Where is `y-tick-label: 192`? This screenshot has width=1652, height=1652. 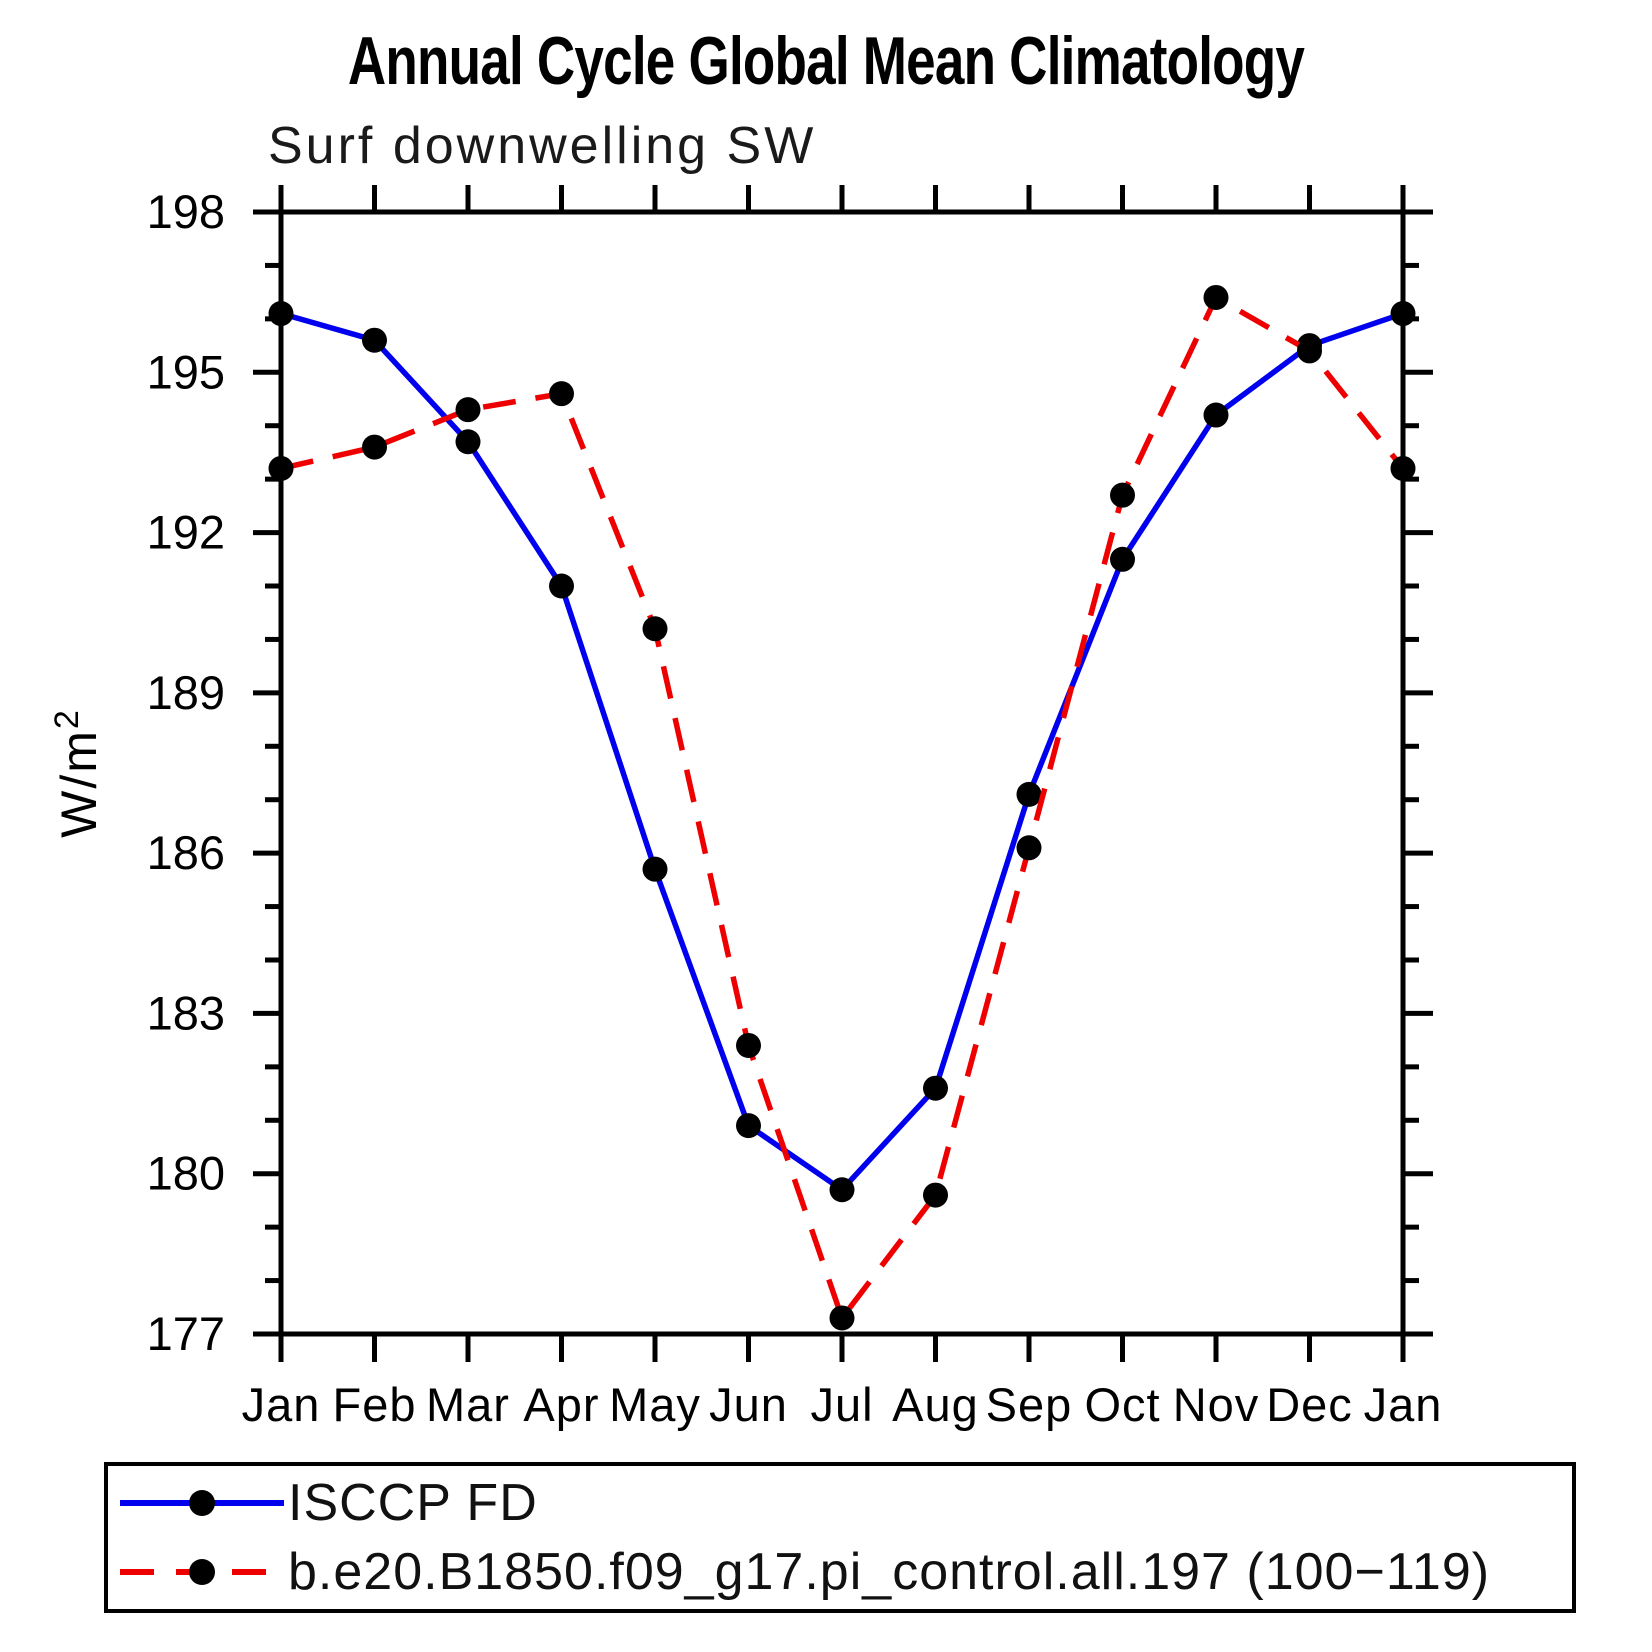
y-tick-label: 192 is located at coordinates (186, 532).